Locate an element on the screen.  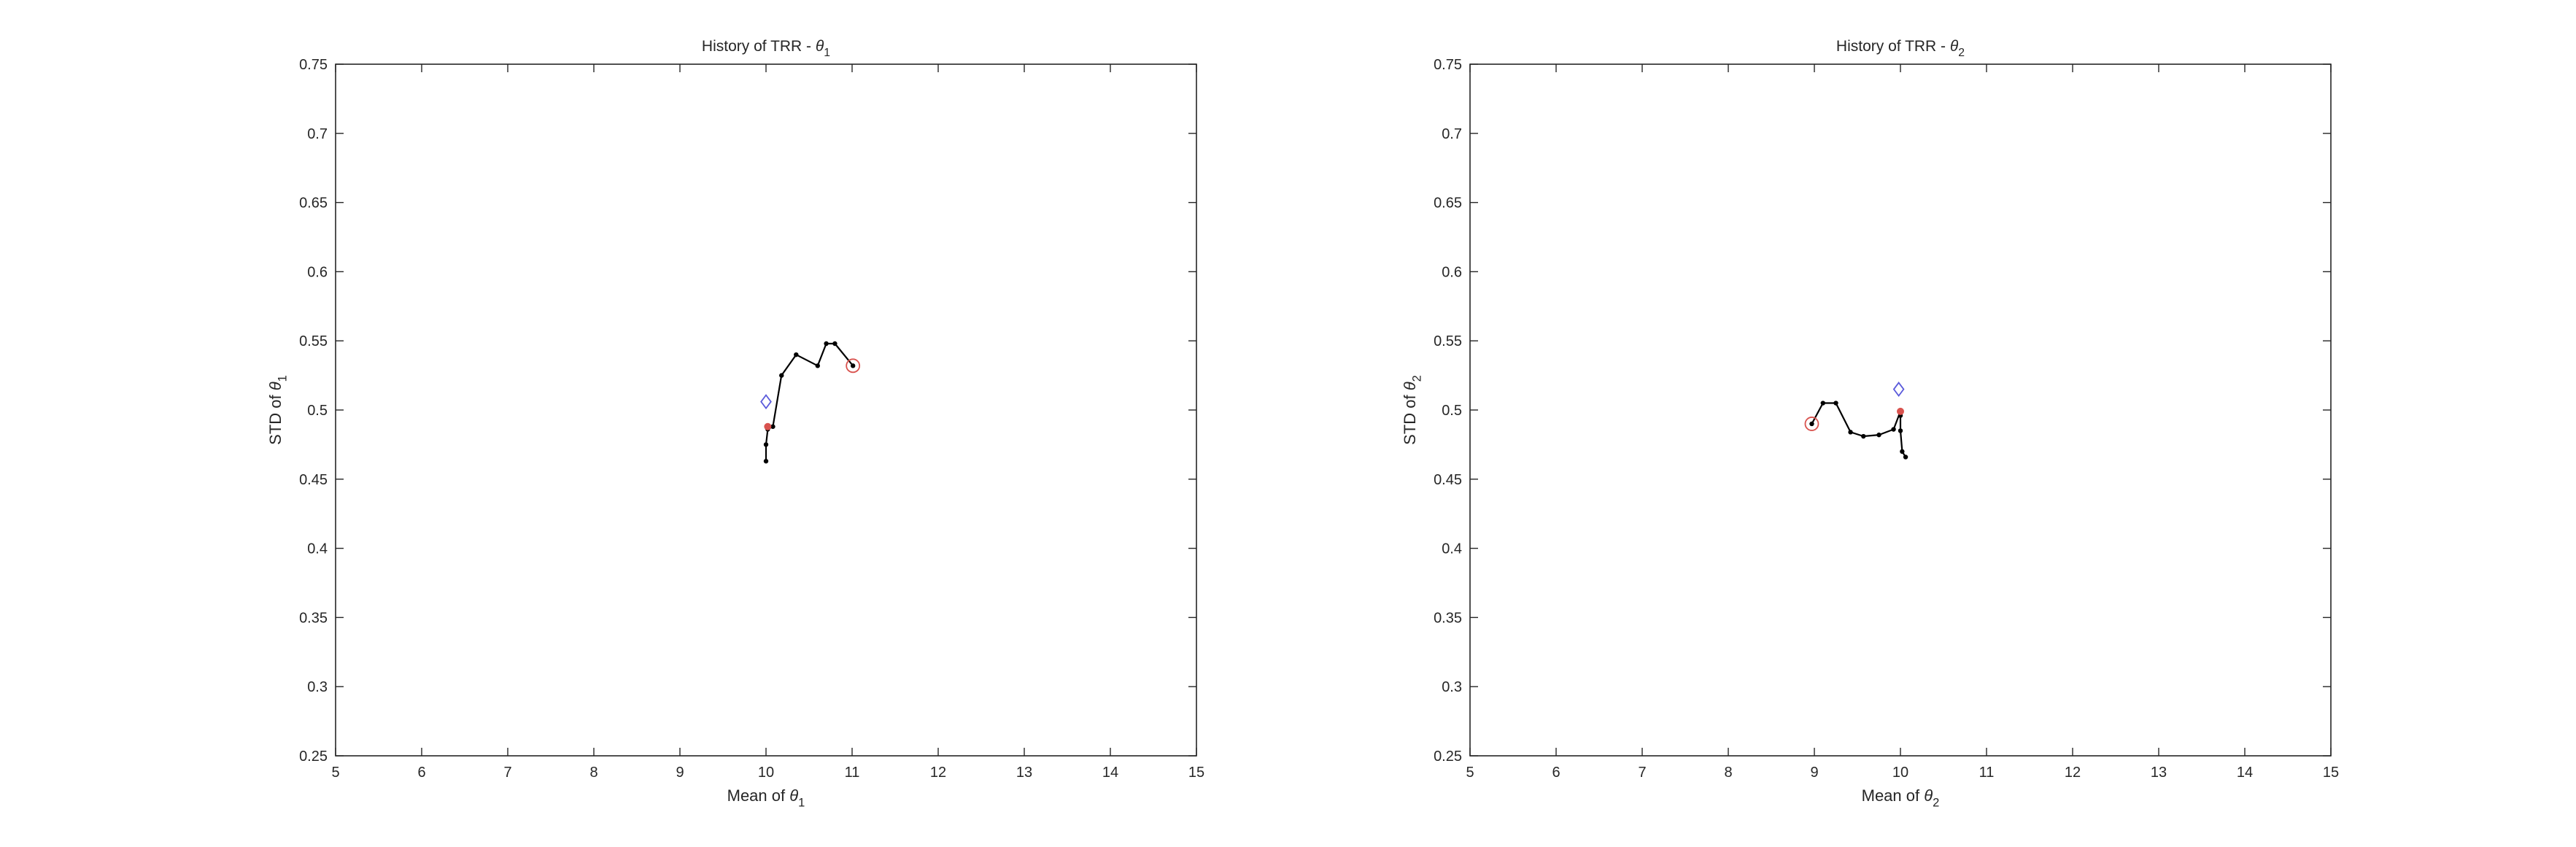
y-axis-label: STD of θ2 is located at coordinates (1412, 410).